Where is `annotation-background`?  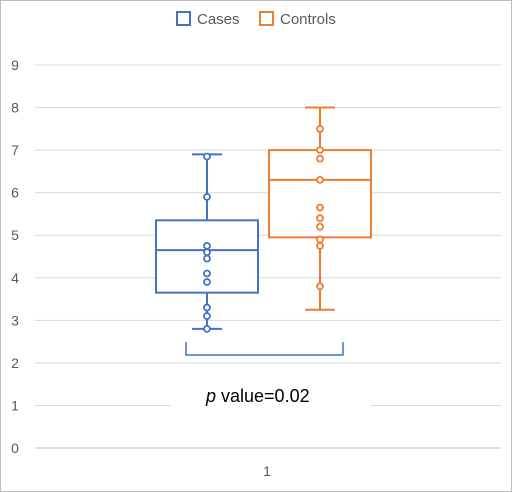 annotation-background is located at coordinates (271, 396).